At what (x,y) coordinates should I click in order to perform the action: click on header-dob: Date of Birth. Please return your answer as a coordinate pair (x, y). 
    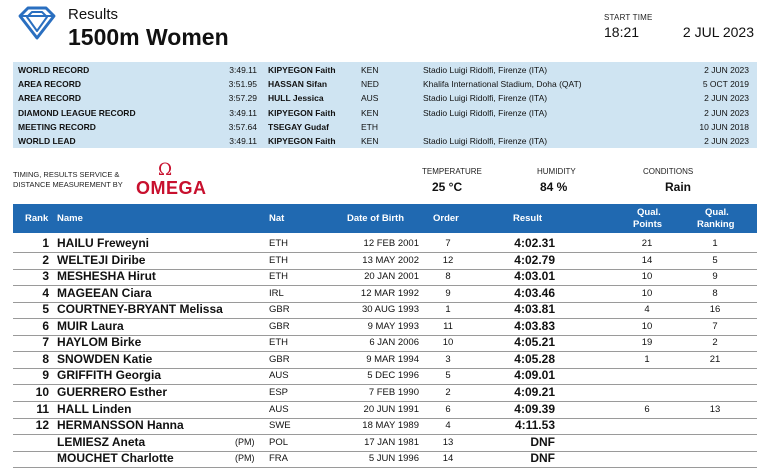
    Looking at the image, I should click on (375, 218).